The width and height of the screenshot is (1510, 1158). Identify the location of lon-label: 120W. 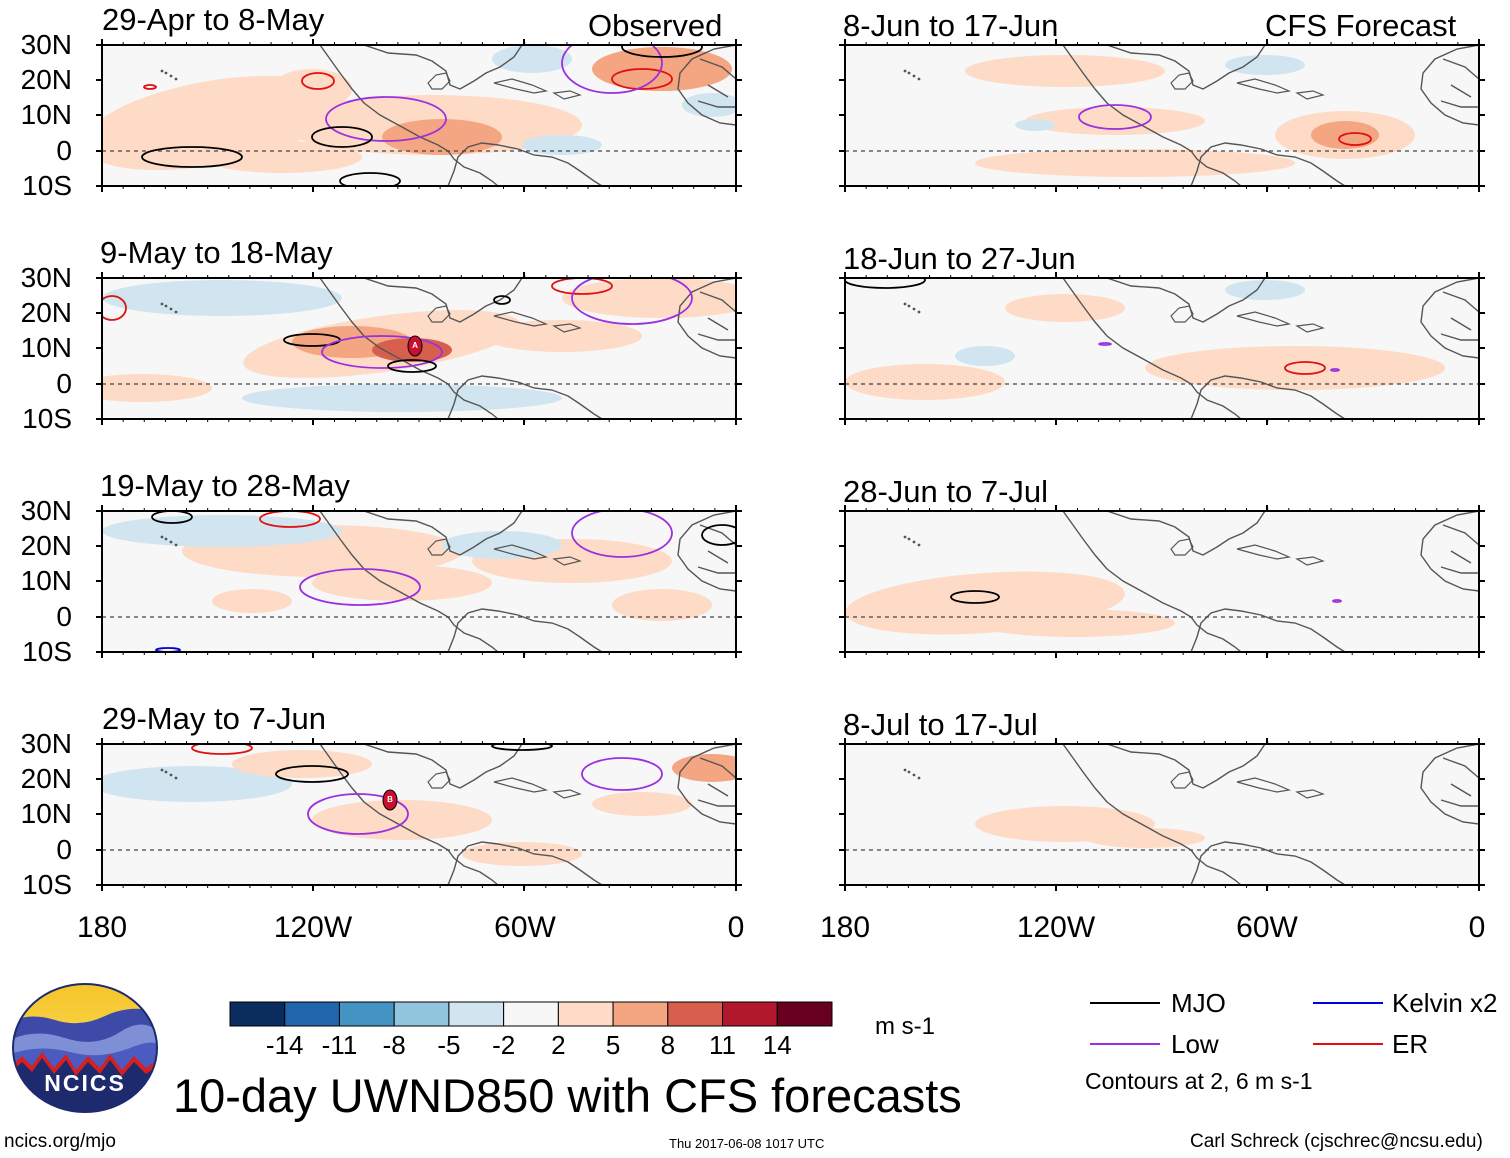
(1056, 927).